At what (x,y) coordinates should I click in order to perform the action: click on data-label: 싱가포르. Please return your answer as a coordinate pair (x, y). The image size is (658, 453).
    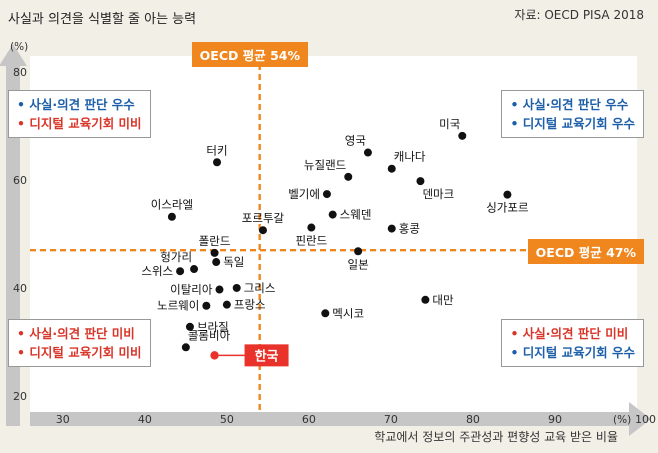
    Looking at the image, I should click on (507, 208).